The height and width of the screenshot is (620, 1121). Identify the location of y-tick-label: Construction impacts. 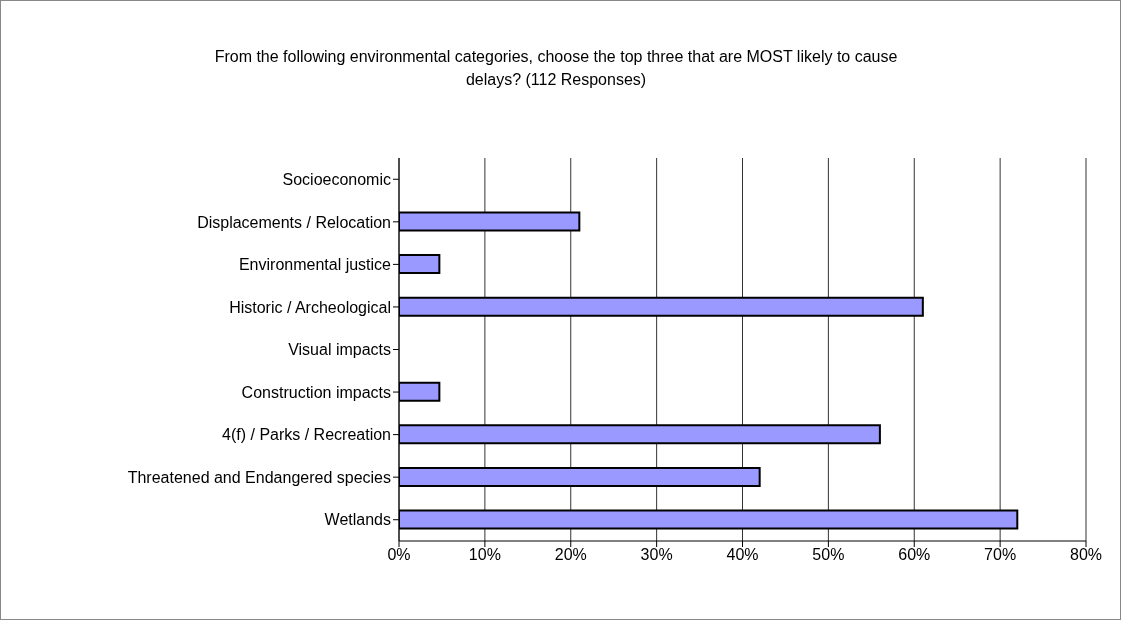
(316, 392).